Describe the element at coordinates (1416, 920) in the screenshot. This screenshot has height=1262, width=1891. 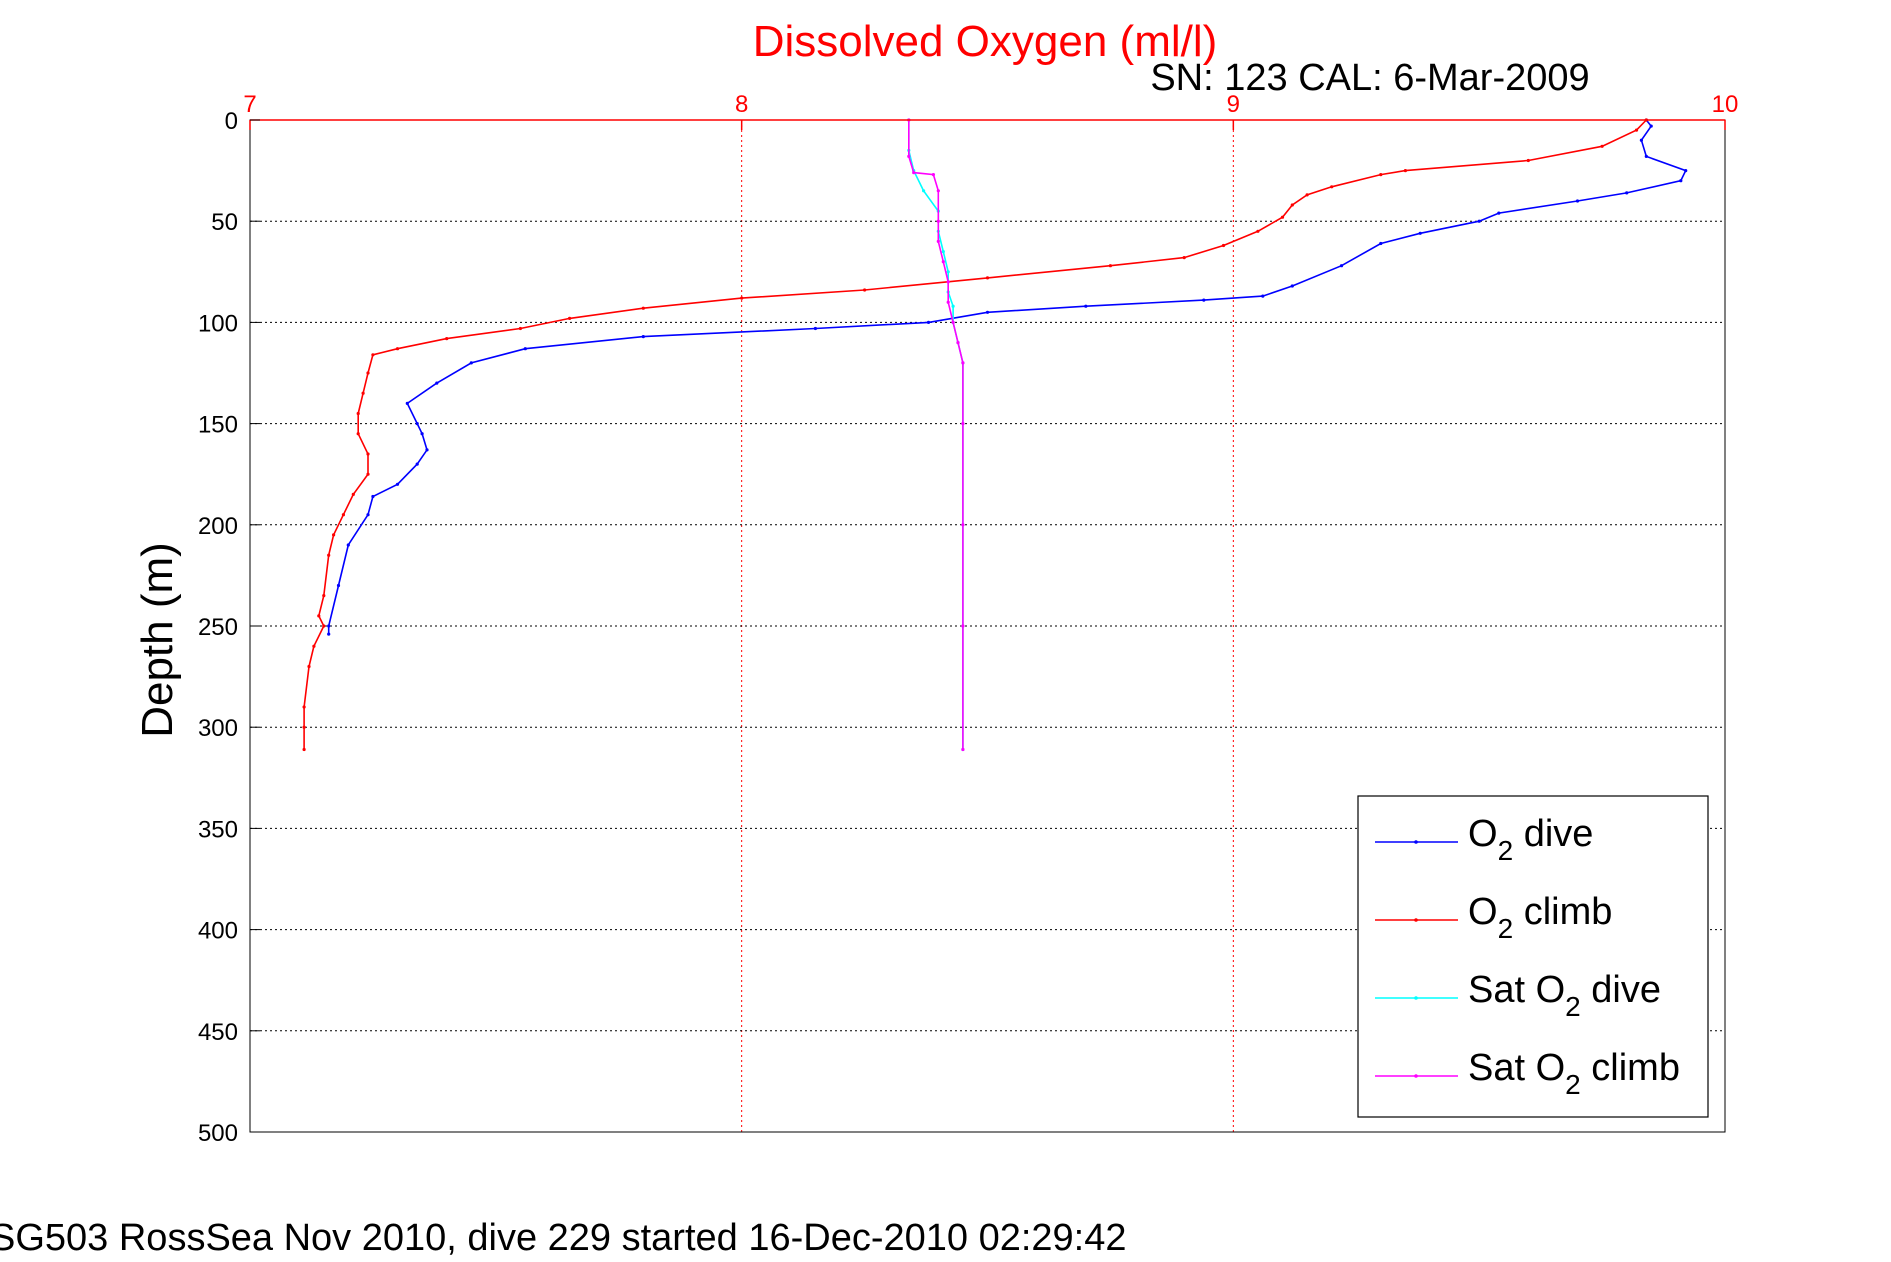
I see `legend-marker-o2-climb` at that location.